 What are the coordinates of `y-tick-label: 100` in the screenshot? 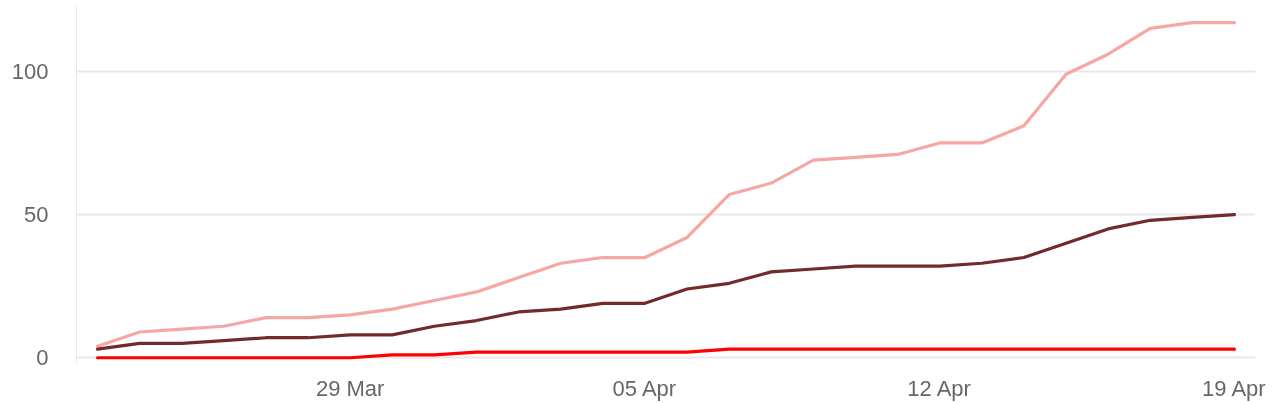 It's located at (30, 71).